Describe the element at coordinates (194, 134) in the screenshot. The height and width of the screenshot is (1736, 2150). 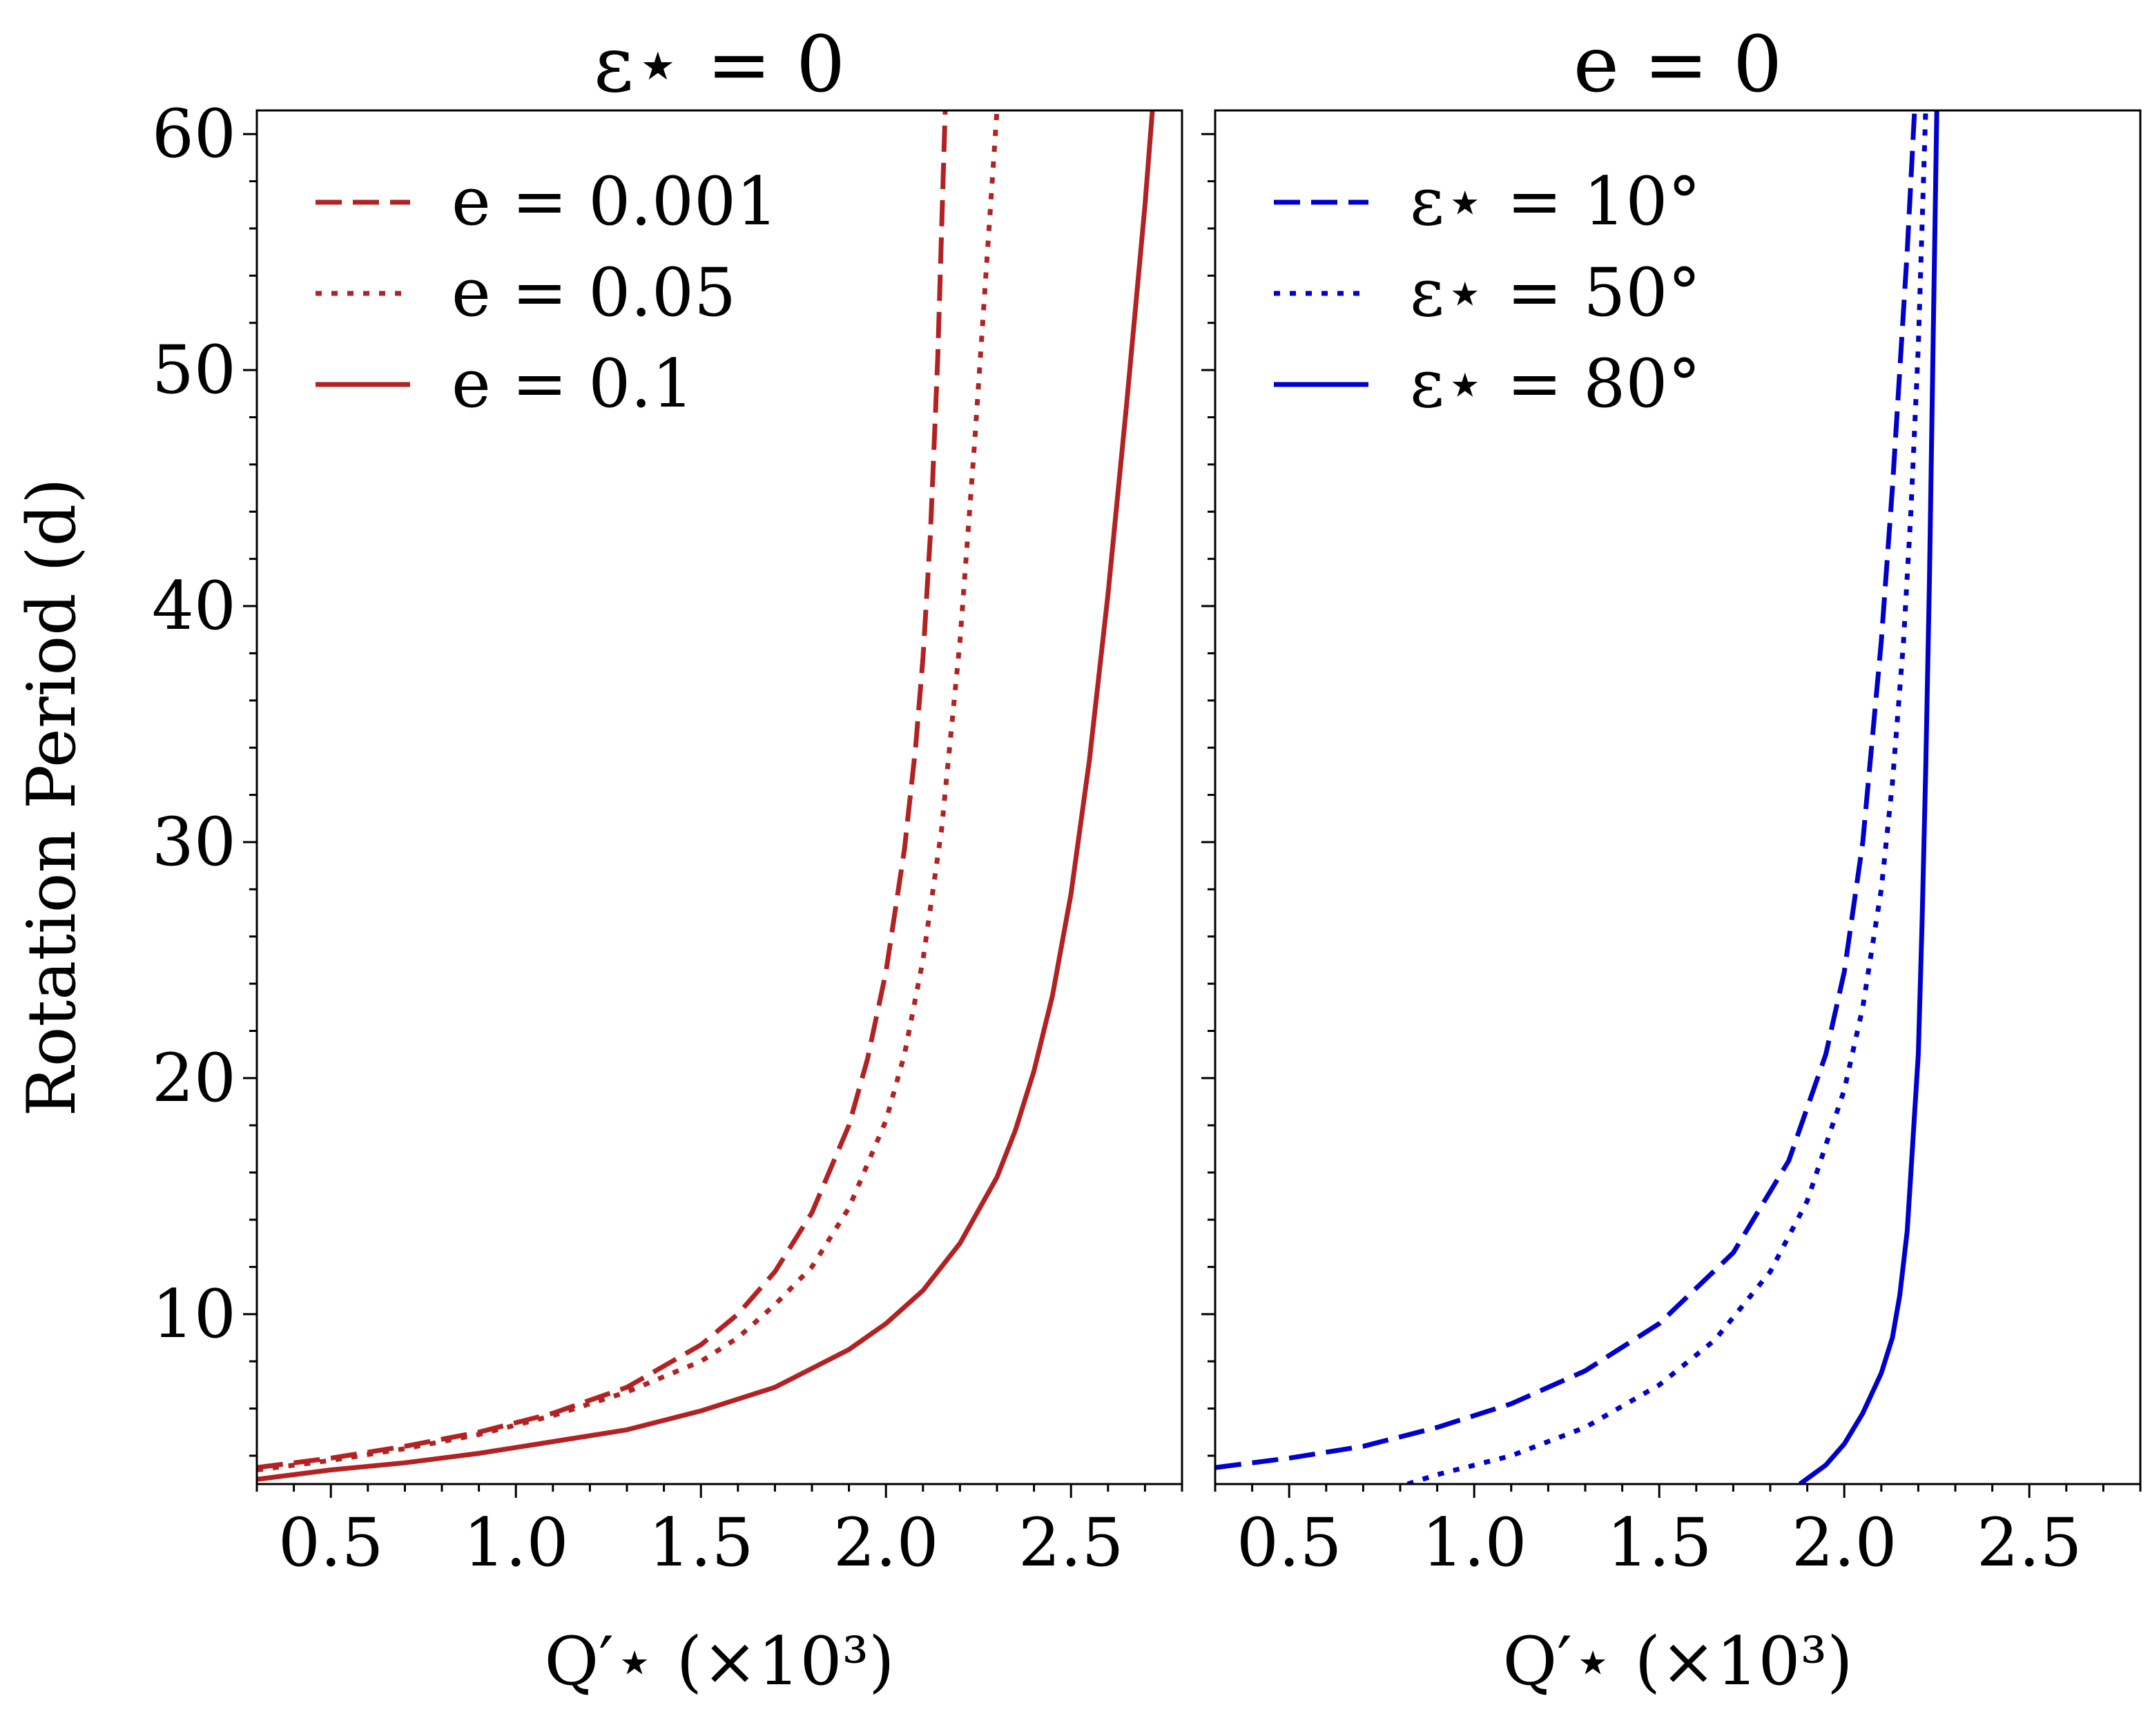
I see `y-tick-label: 60` at that location.